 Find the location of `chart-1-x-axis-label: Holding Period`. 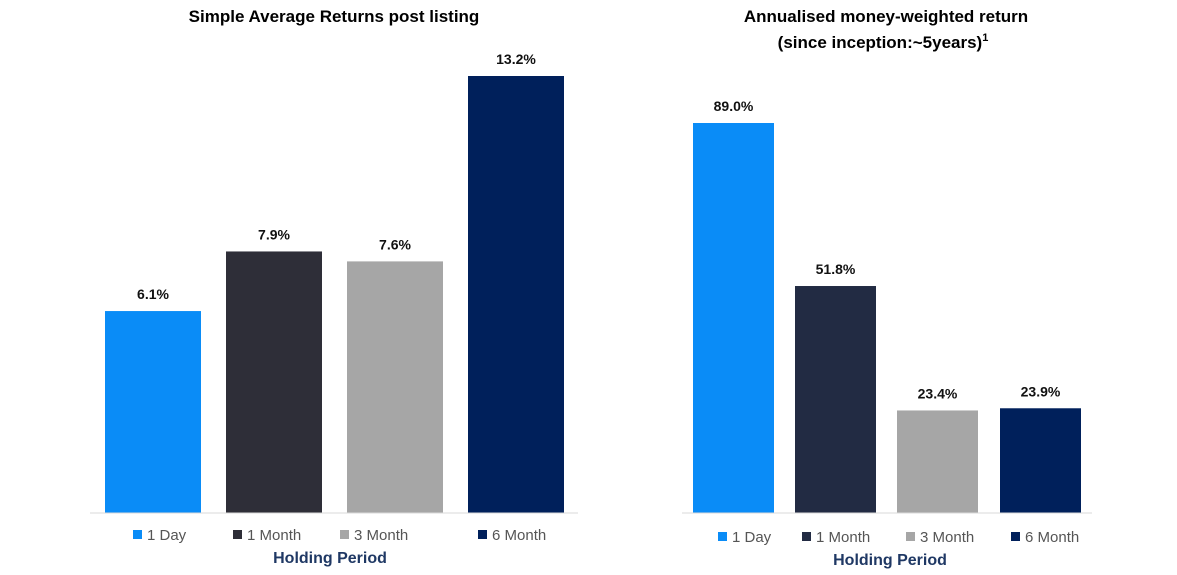

chart-1-x-axis-label: Holding Period is located at coordinates (330, 558).